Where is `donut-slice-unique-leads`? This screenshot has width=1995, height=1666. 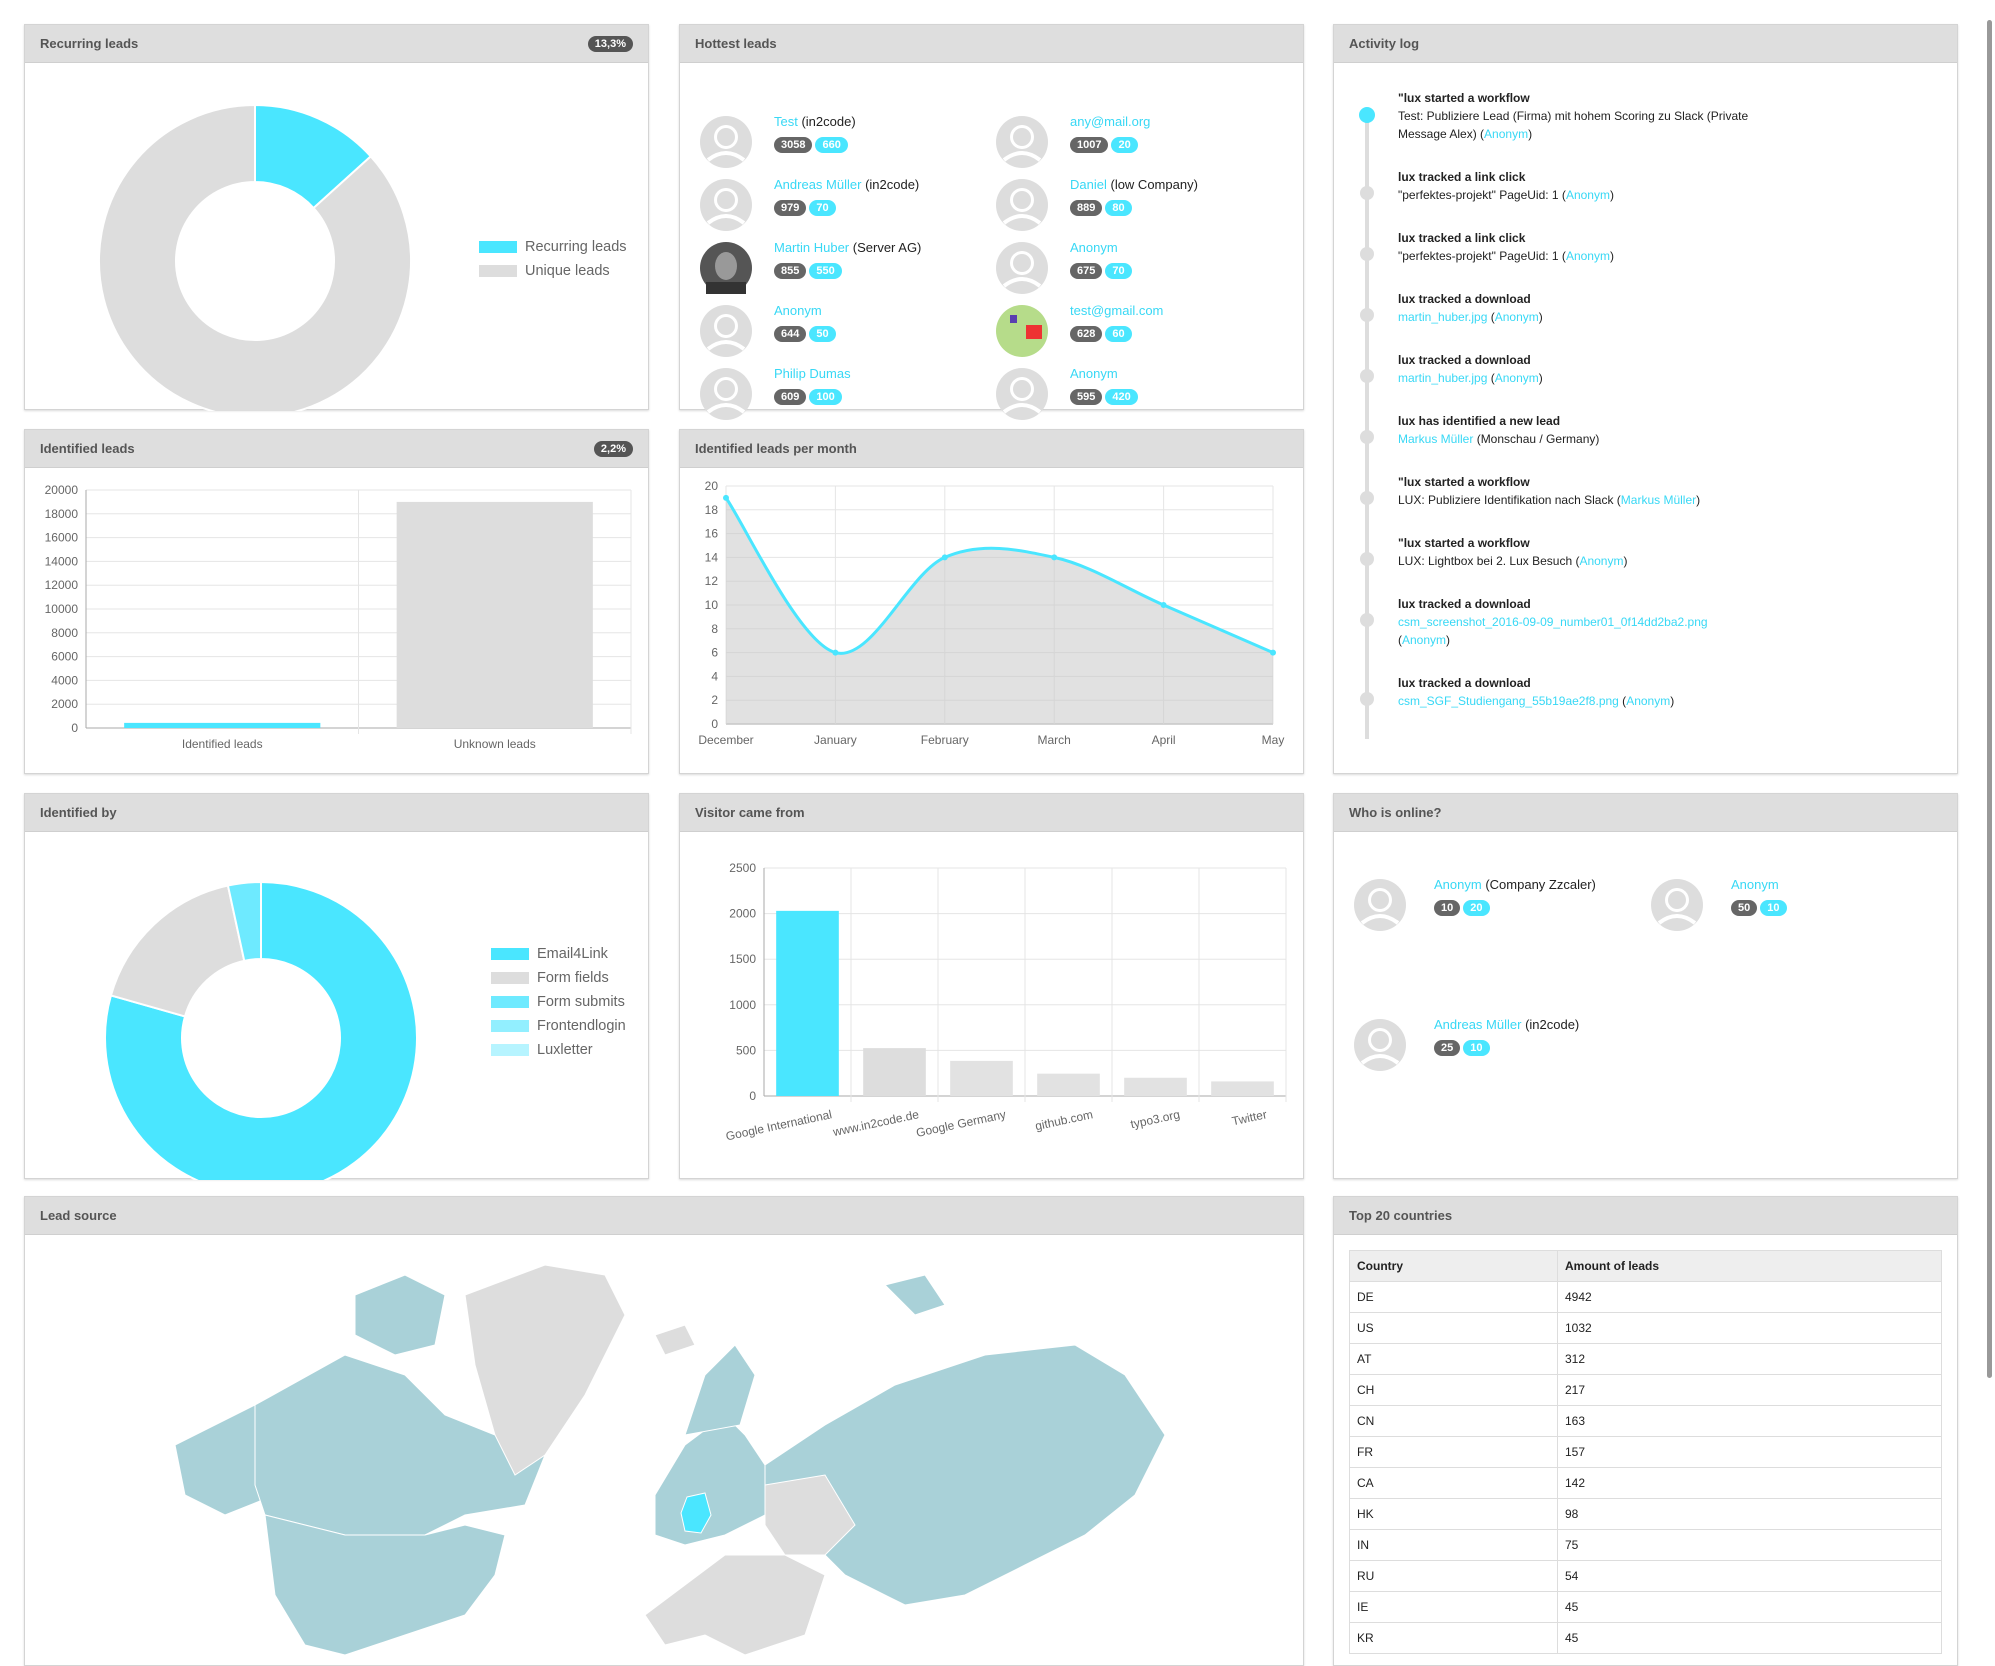
donut-slice-unique-leads is located at coordinates (255, 257).